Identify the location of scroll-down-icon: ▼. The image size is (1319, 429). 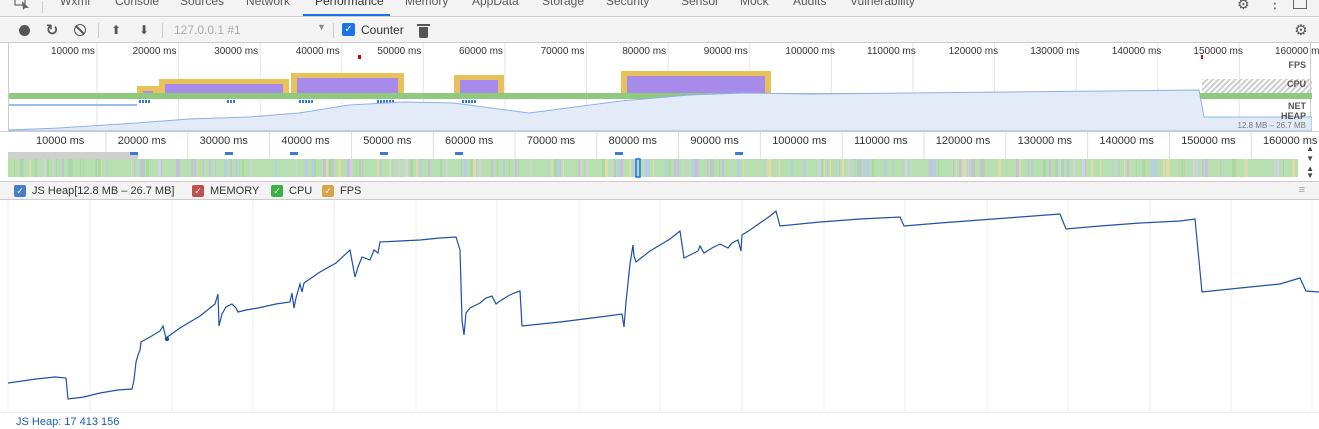
(1310, 158).